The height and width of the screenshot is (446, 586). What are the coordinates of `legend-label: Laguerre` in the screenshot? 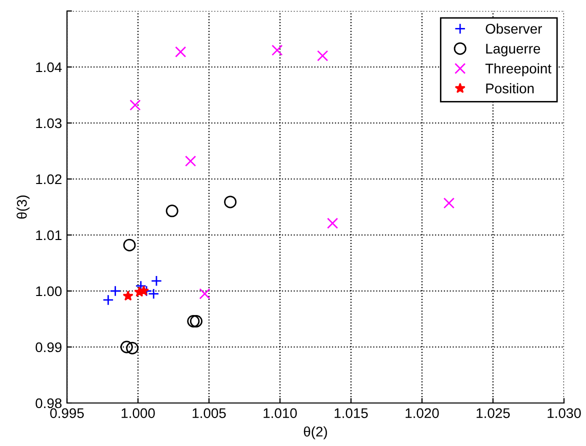 It's located at (513, 50).